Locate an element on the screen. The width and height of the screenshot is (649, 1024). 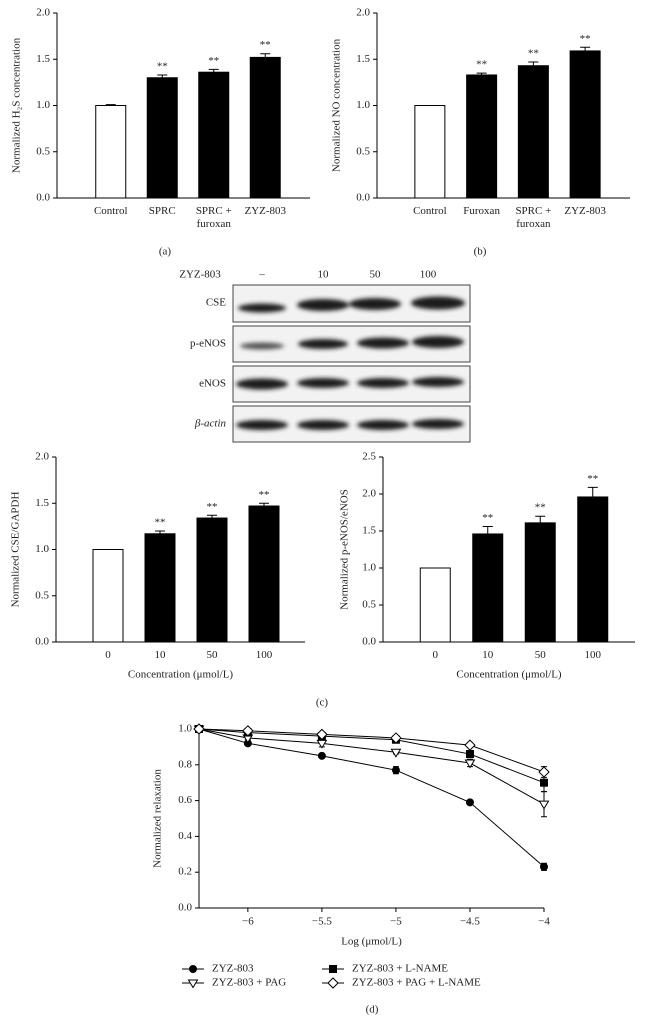
blot-row-label: eNOS is located at coordinates (212, 384).